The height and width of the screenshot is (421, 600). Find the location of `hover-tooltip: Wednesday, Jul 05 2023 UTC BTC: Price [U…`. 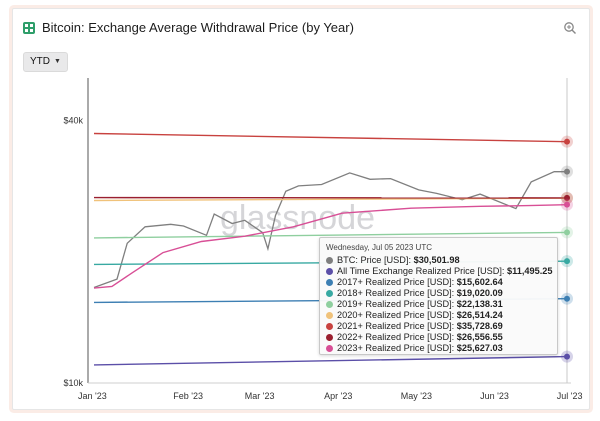

hover-tooltip: Wednesday, Jul 05 2023 UTC BTC: Price [U… is located at coordinates (438, 296).